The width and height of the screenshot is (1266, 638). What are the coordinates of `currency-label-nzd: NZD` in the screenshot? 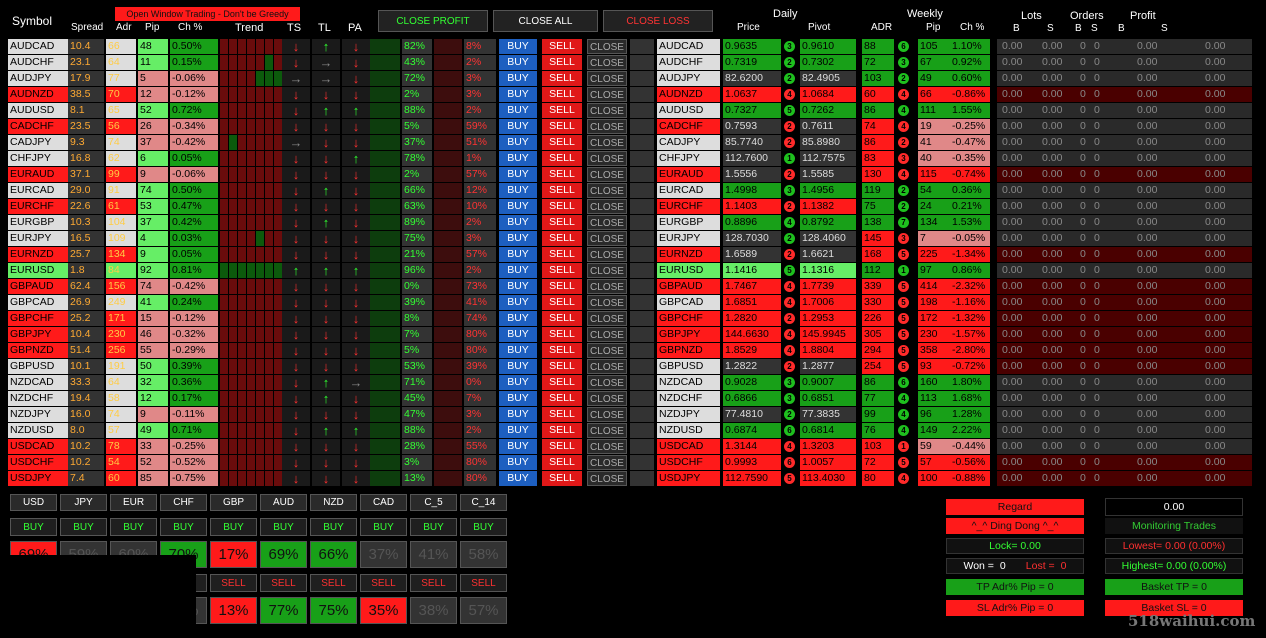 It's located at (333, 502).